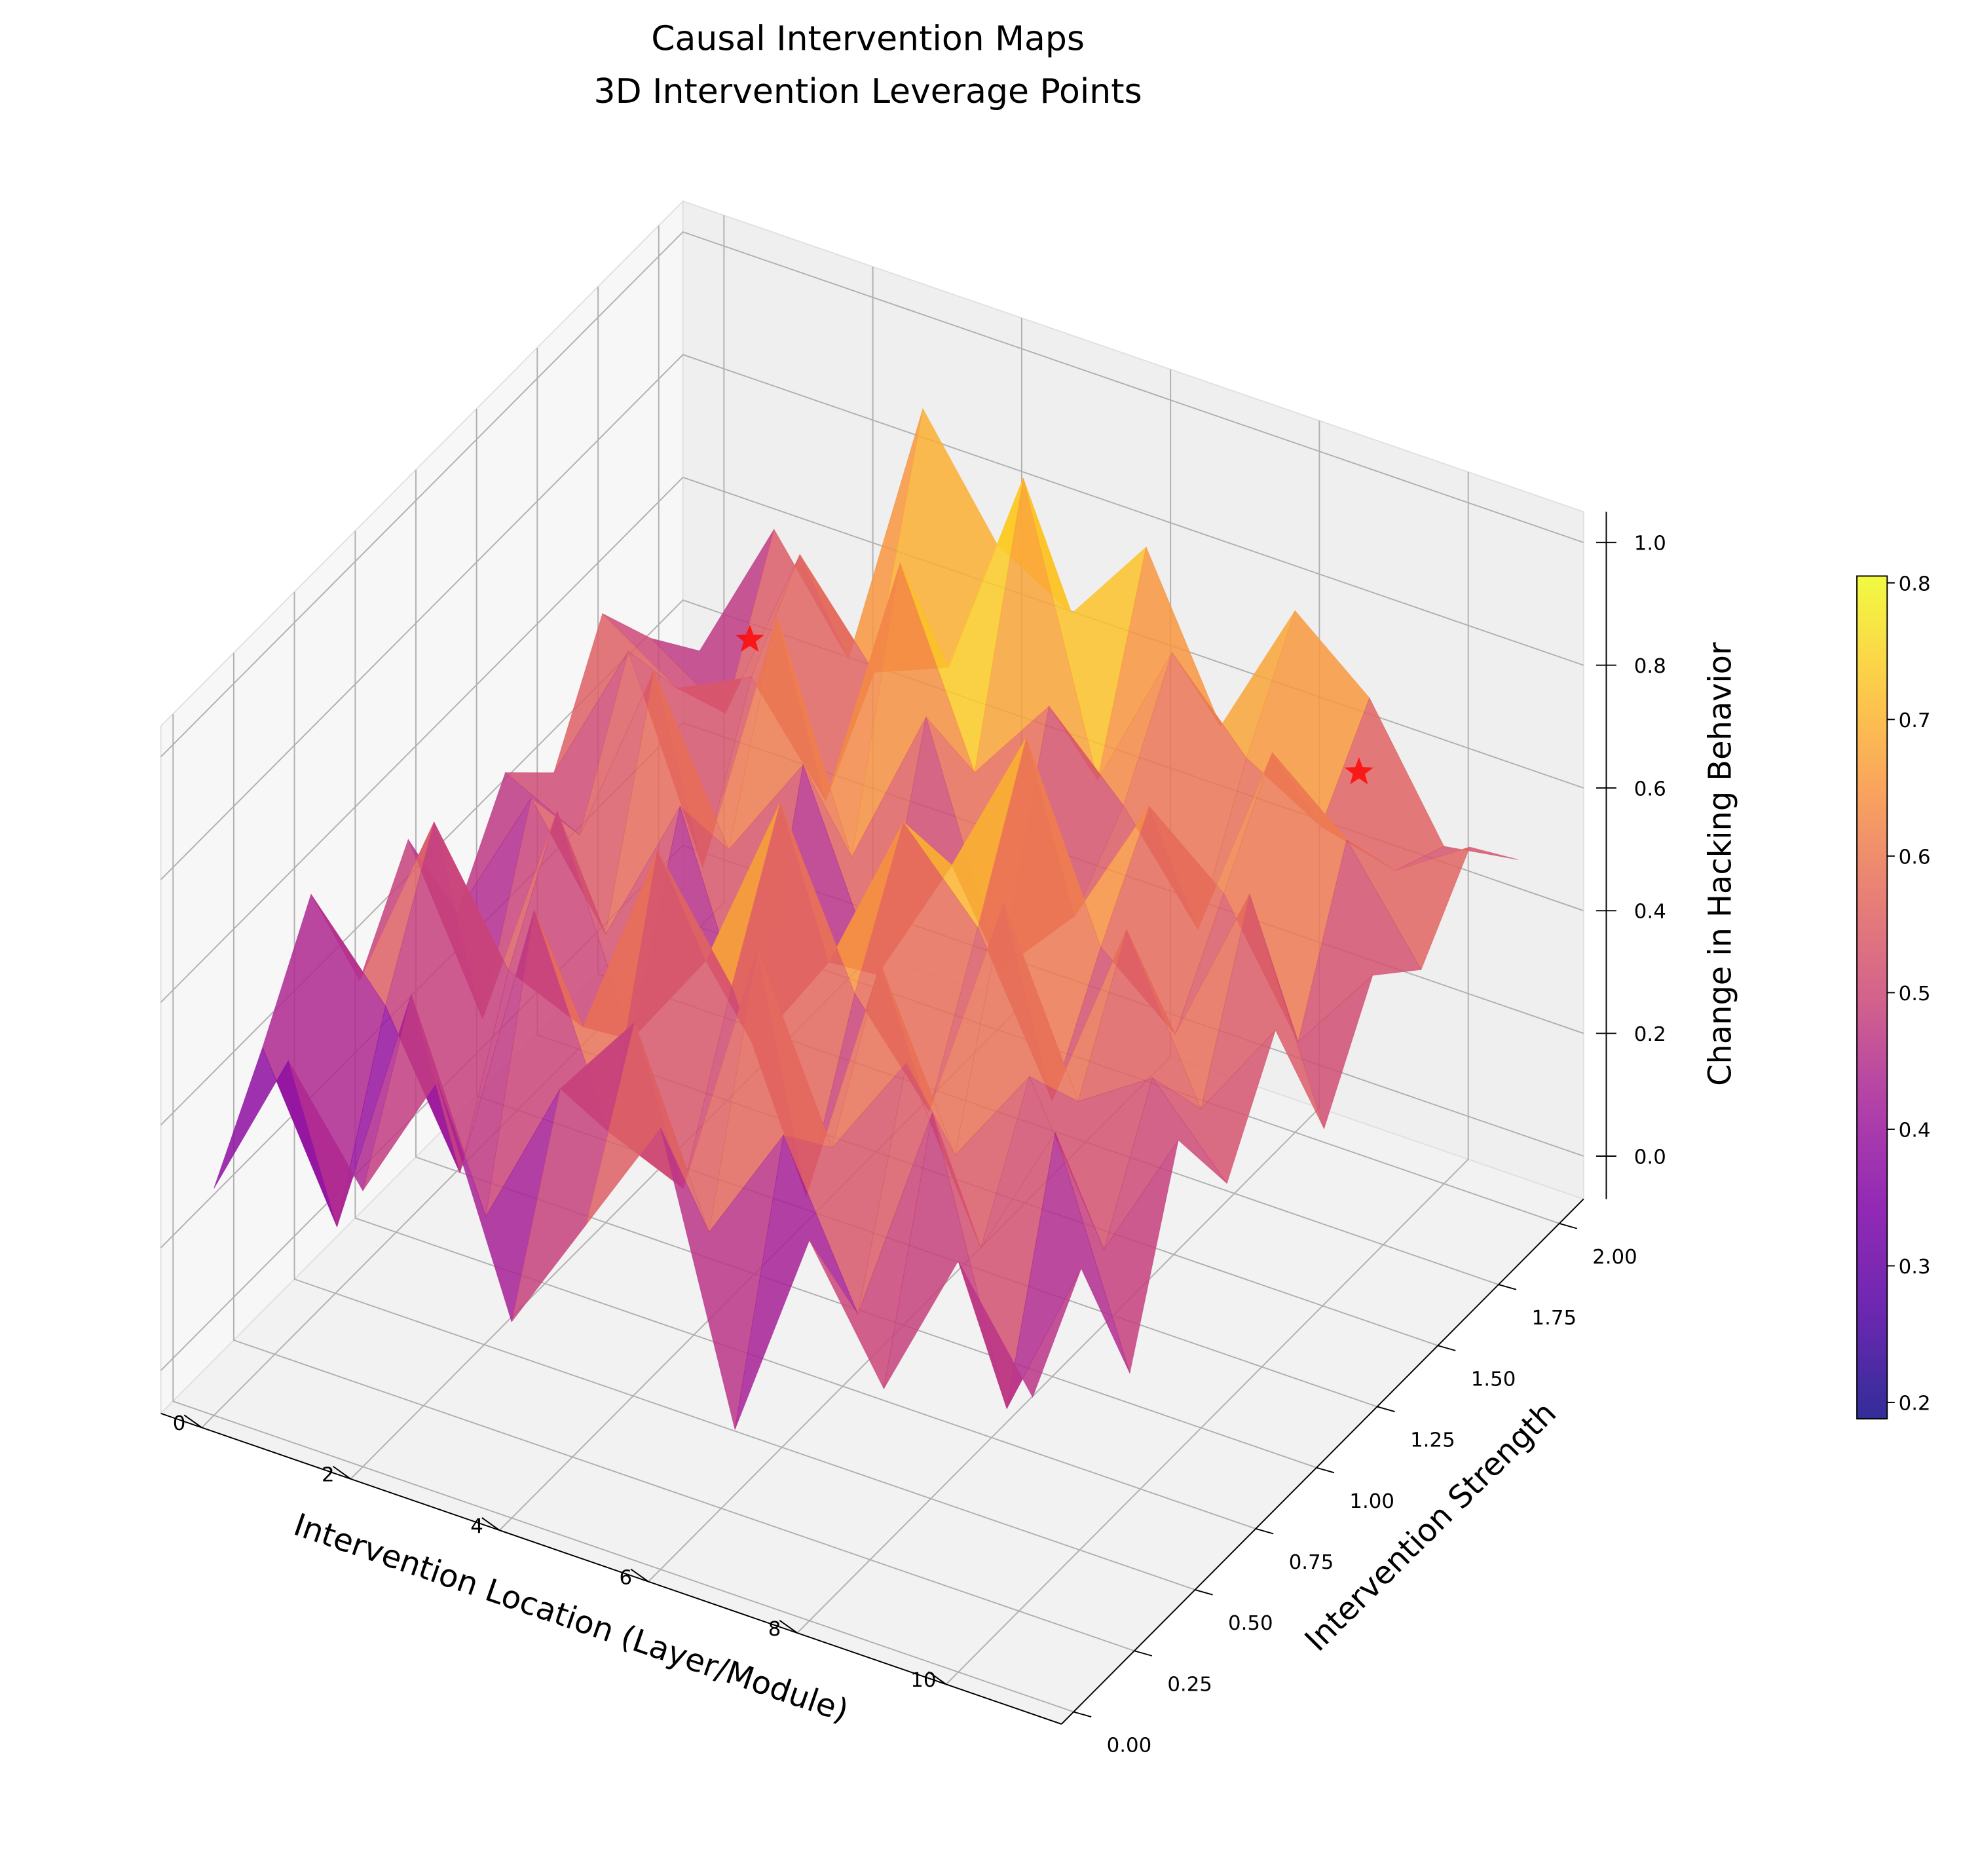  I want to click on y-tick-label: 2.00, so click(1614, 1258).